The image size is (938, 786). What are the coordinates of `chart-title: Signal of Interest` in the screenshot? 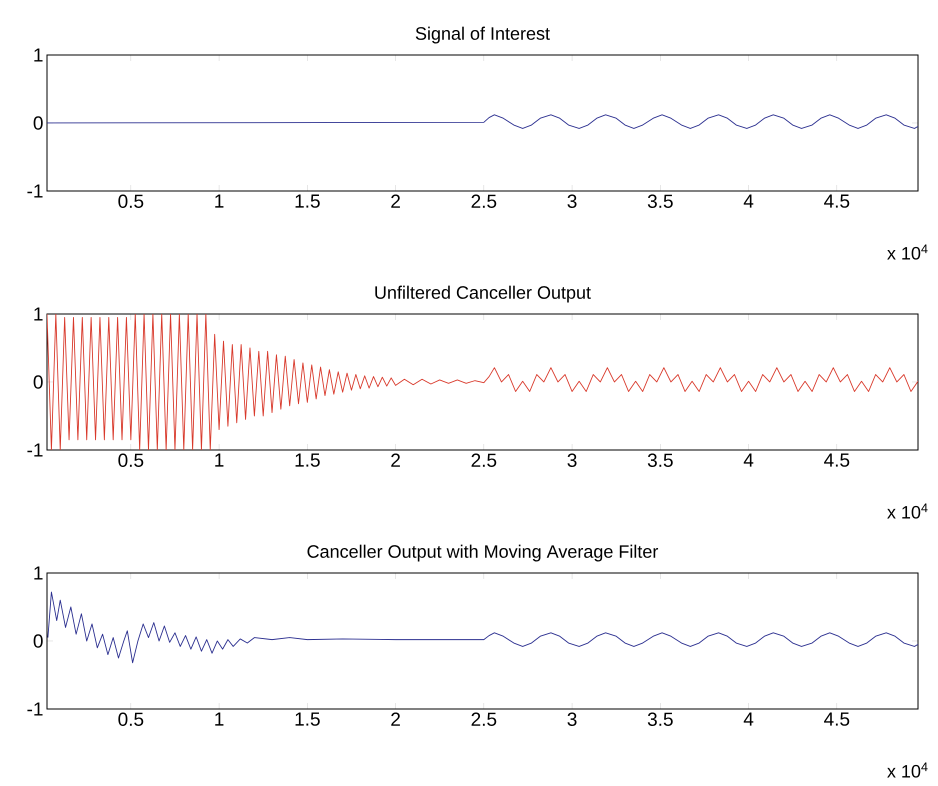 It's located at (483, 35).